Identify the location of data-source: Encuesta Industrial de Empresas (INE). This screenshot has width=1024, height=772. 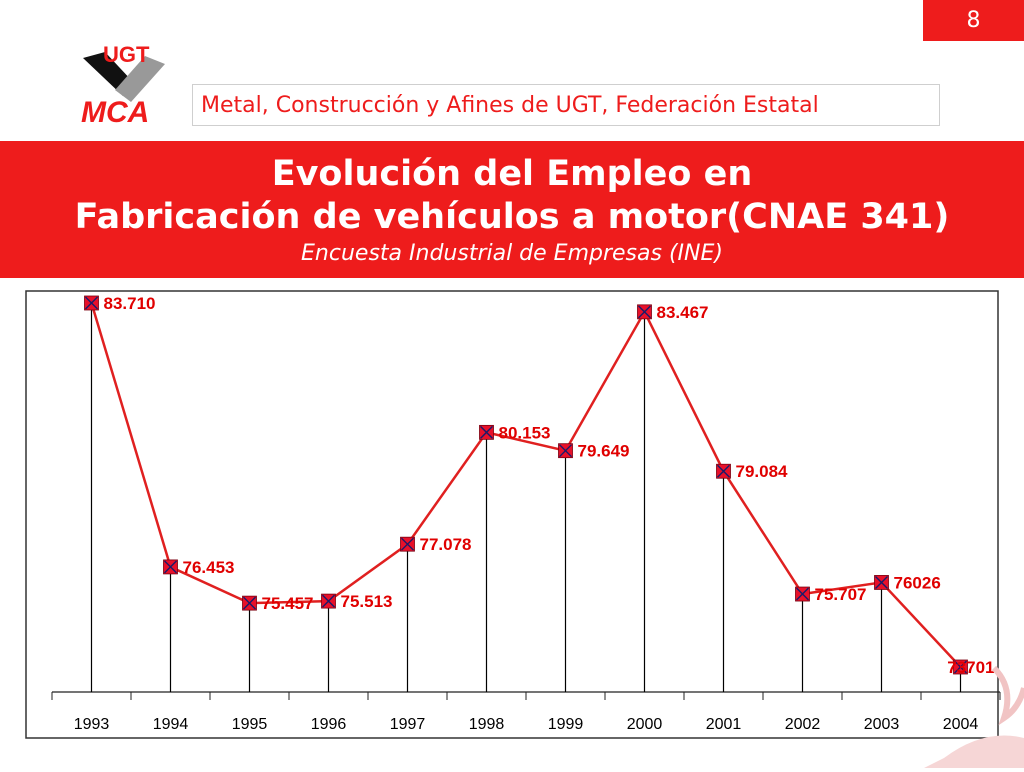
(512, 253).